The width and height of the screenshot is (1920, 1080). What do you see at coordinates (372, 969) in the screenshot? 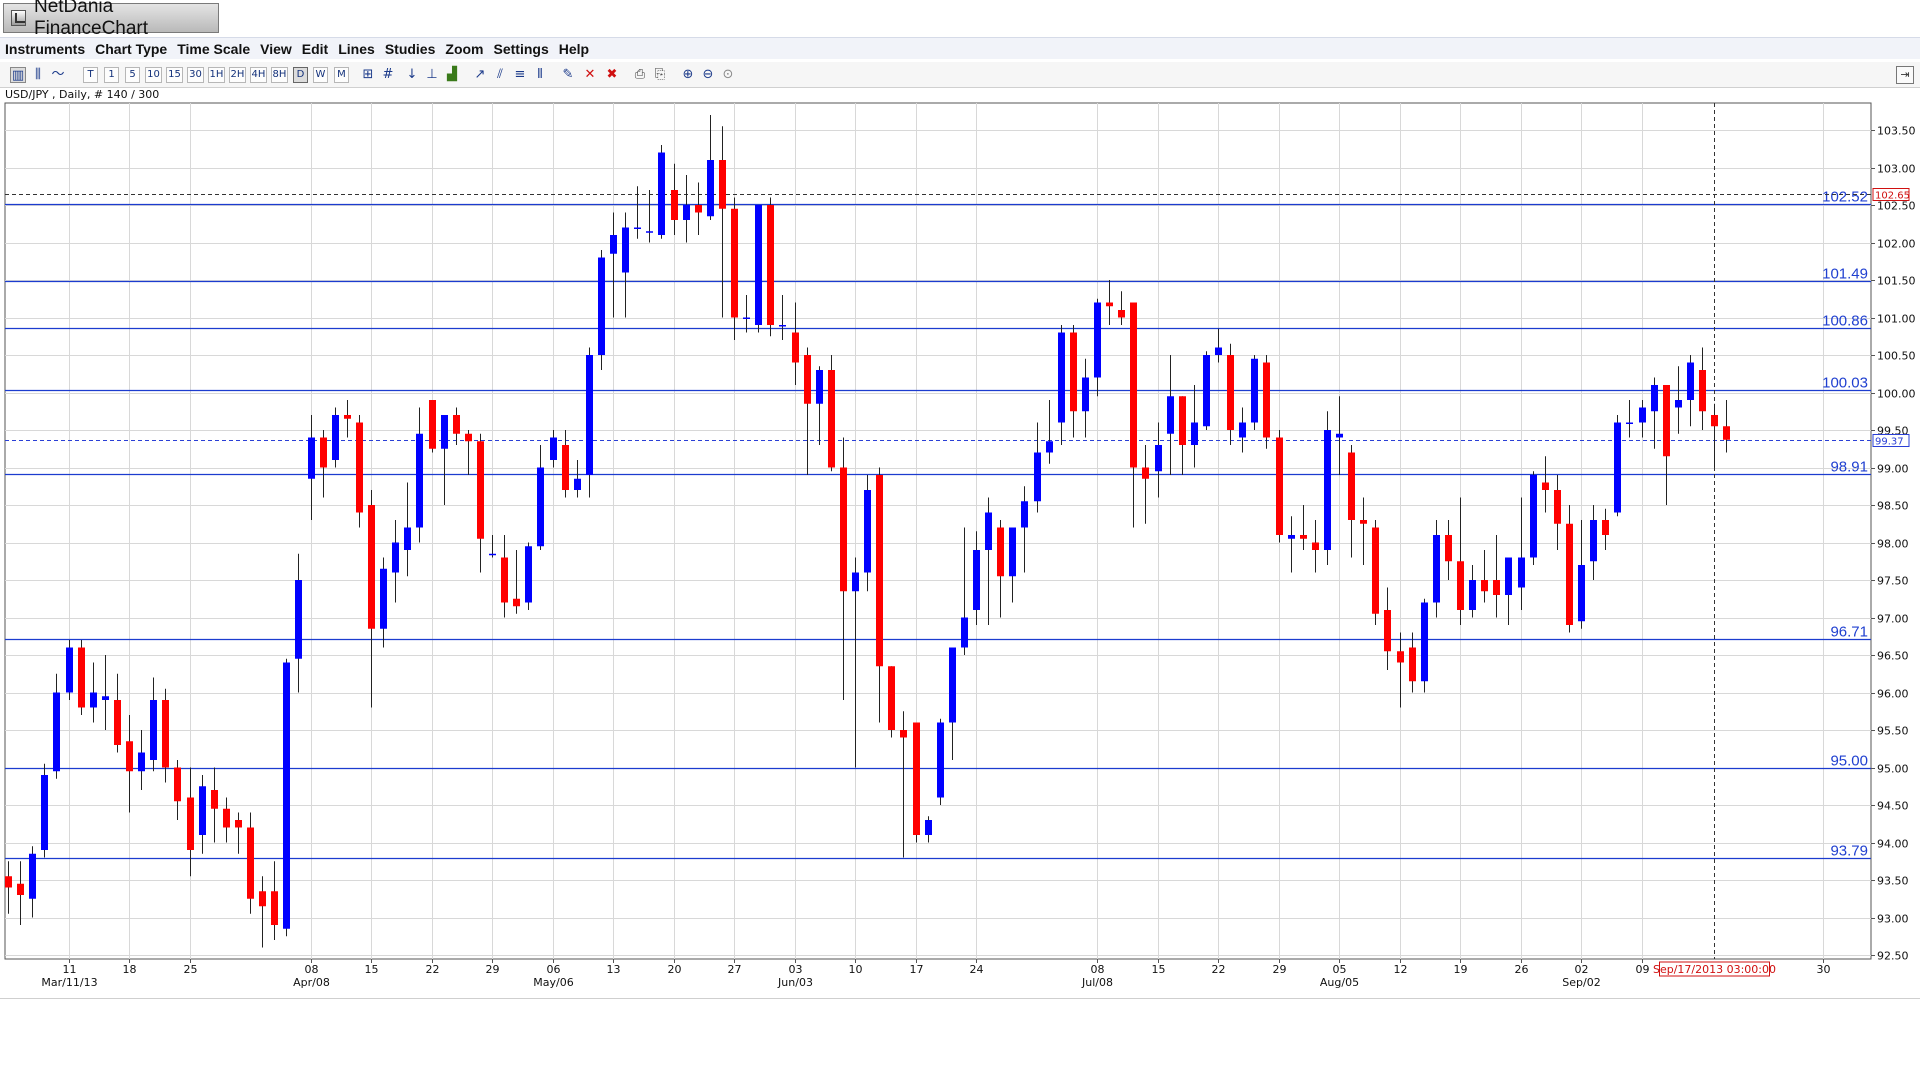
I see `x-tick-label: 15` at bounding box center [372, 969].